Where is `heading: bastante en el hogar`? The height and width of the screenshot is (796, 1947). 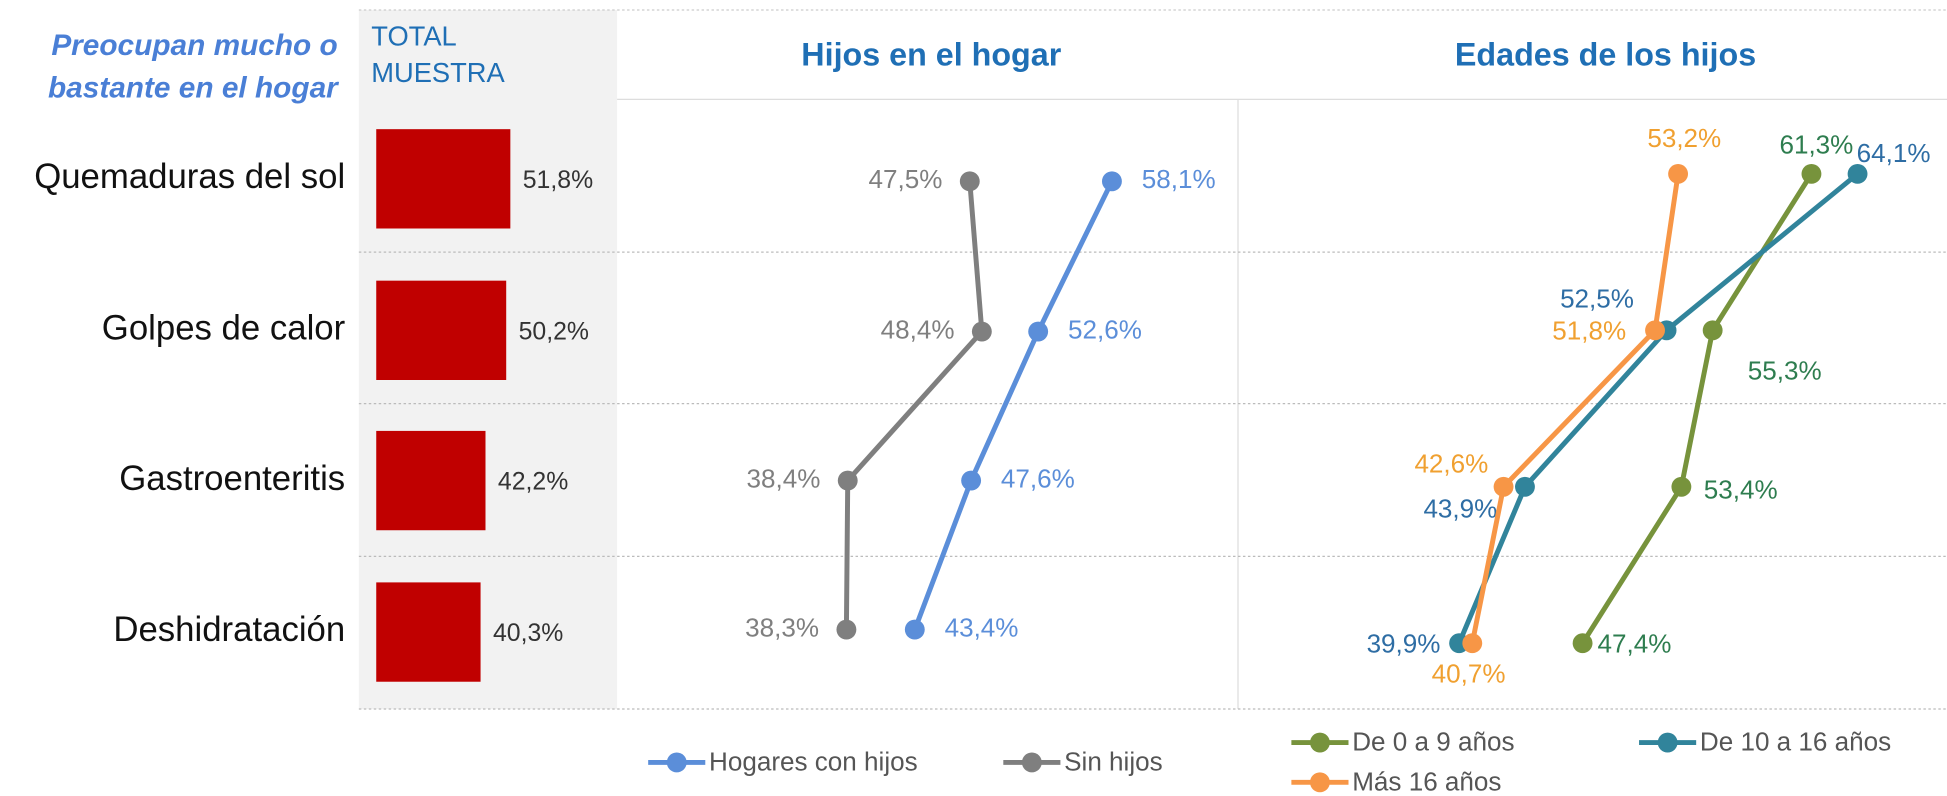
heading: bastante en el hogar is located at coordinates (193, 87).